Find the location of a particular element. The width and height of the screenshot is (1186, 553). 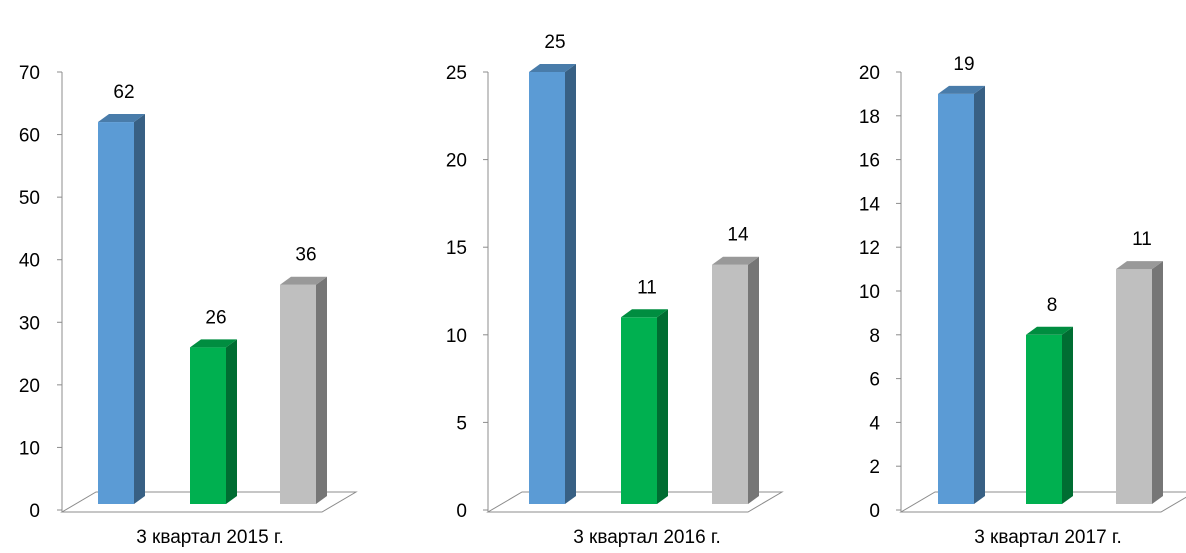

y-tick-label: 14 is located at coordinates (870, 204).